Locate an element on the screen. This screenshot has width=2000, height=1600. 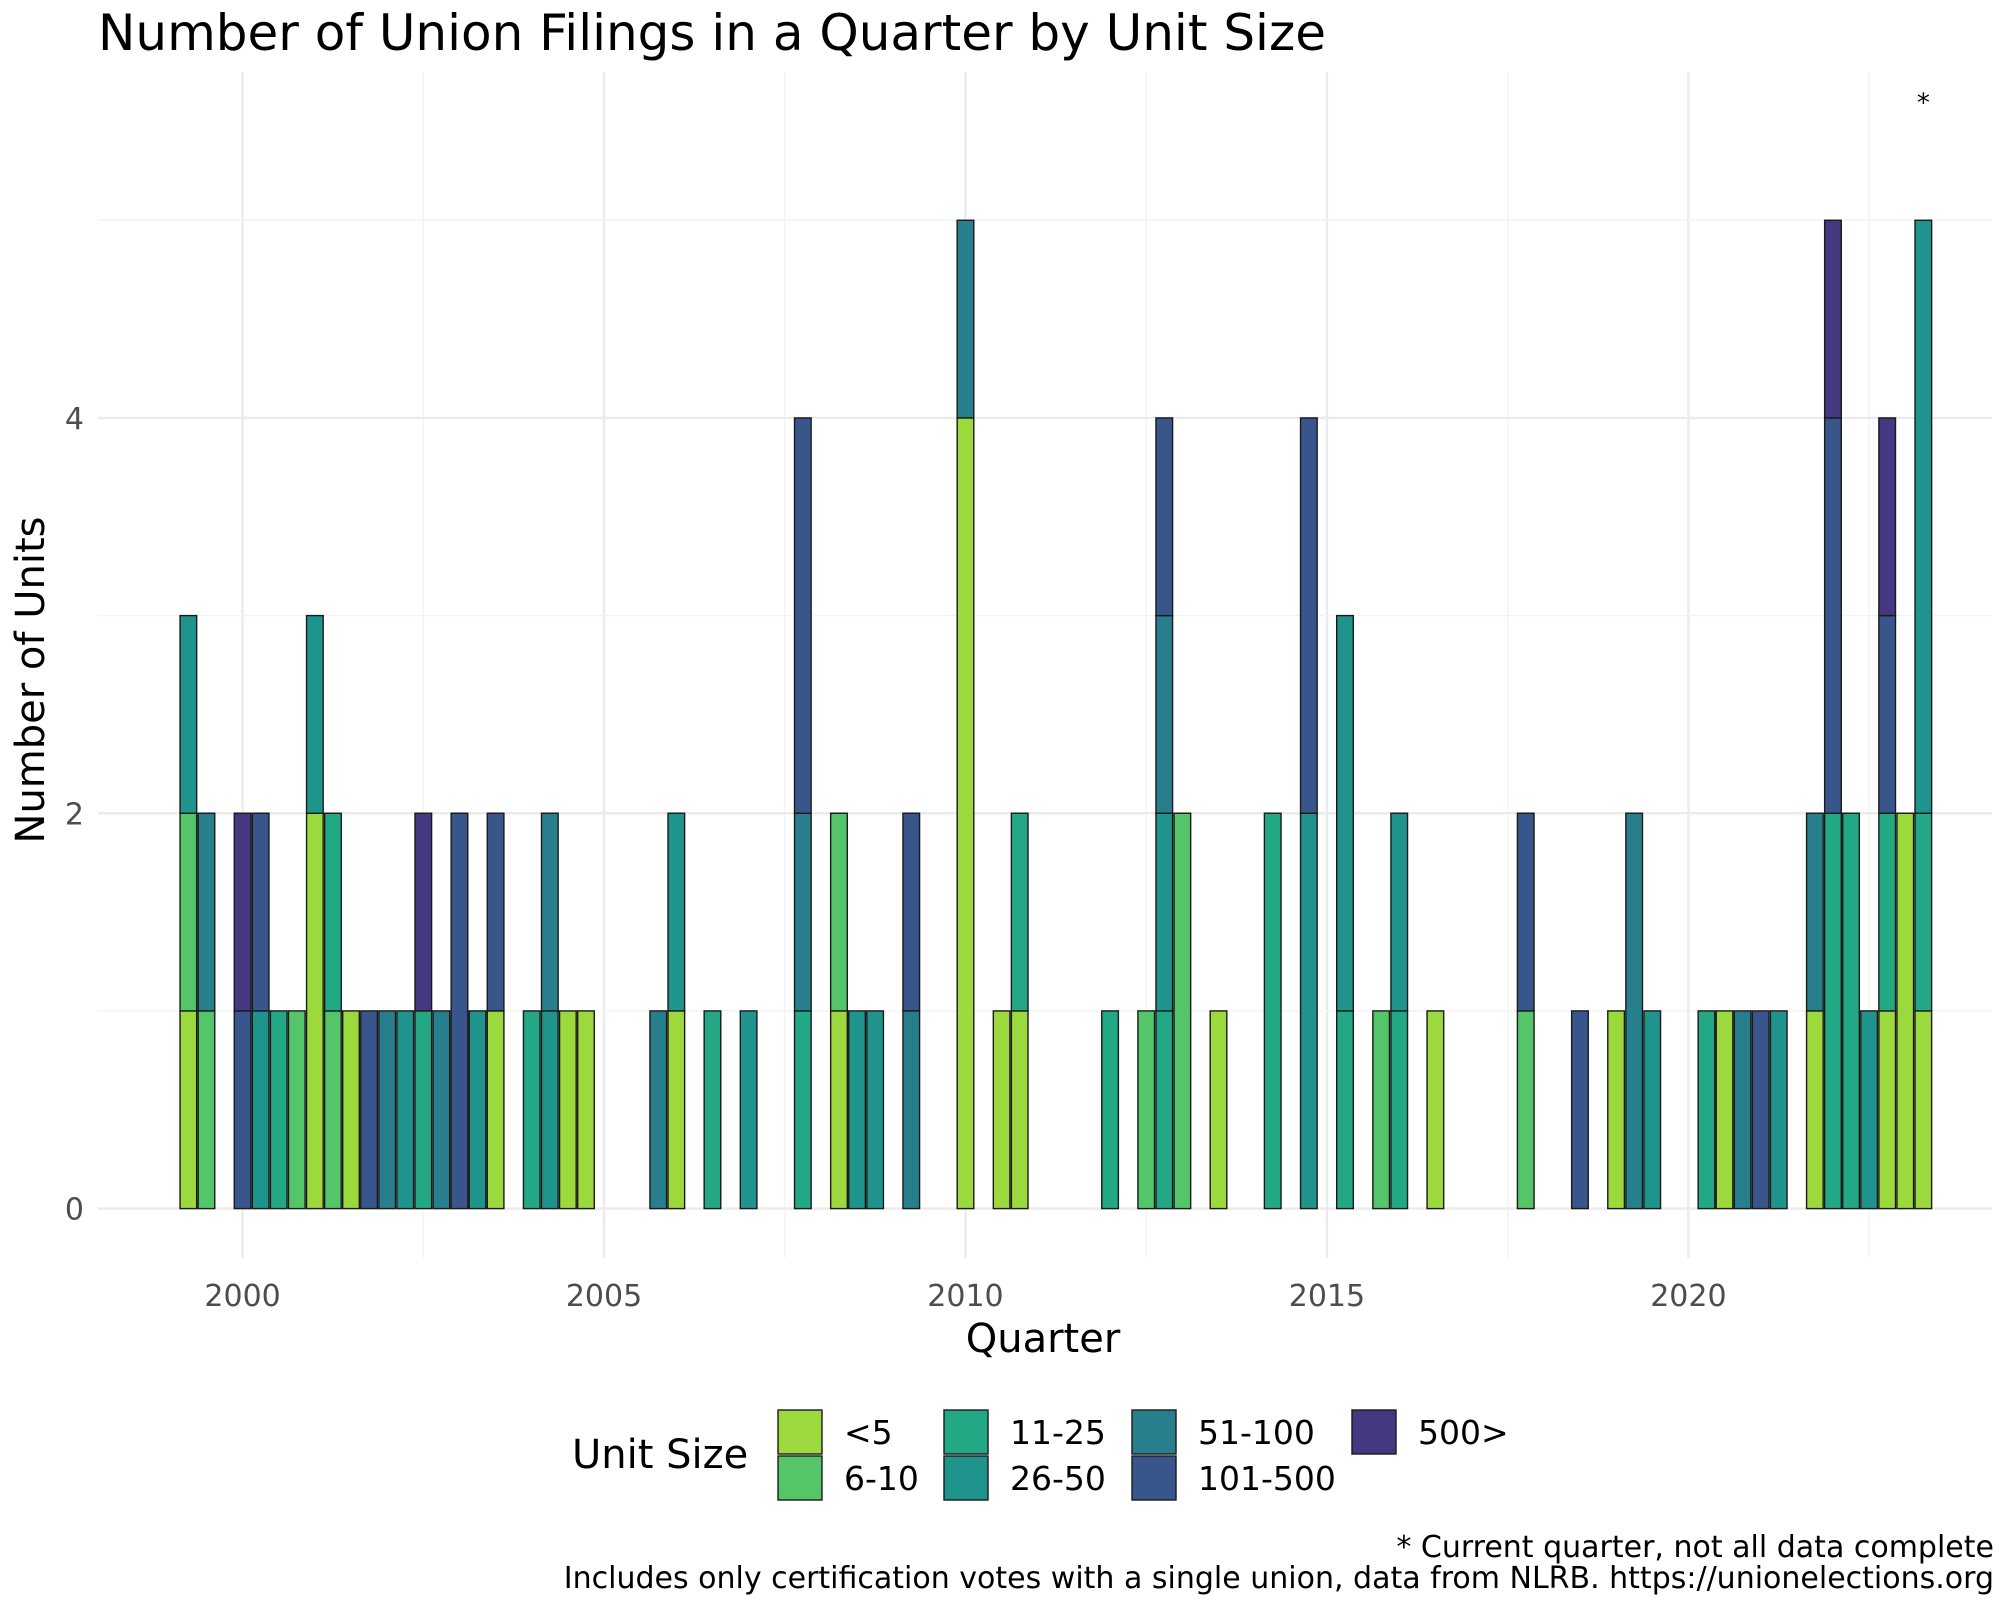
x-tick-label: 2015 is located at coordinates (1327, 1296).